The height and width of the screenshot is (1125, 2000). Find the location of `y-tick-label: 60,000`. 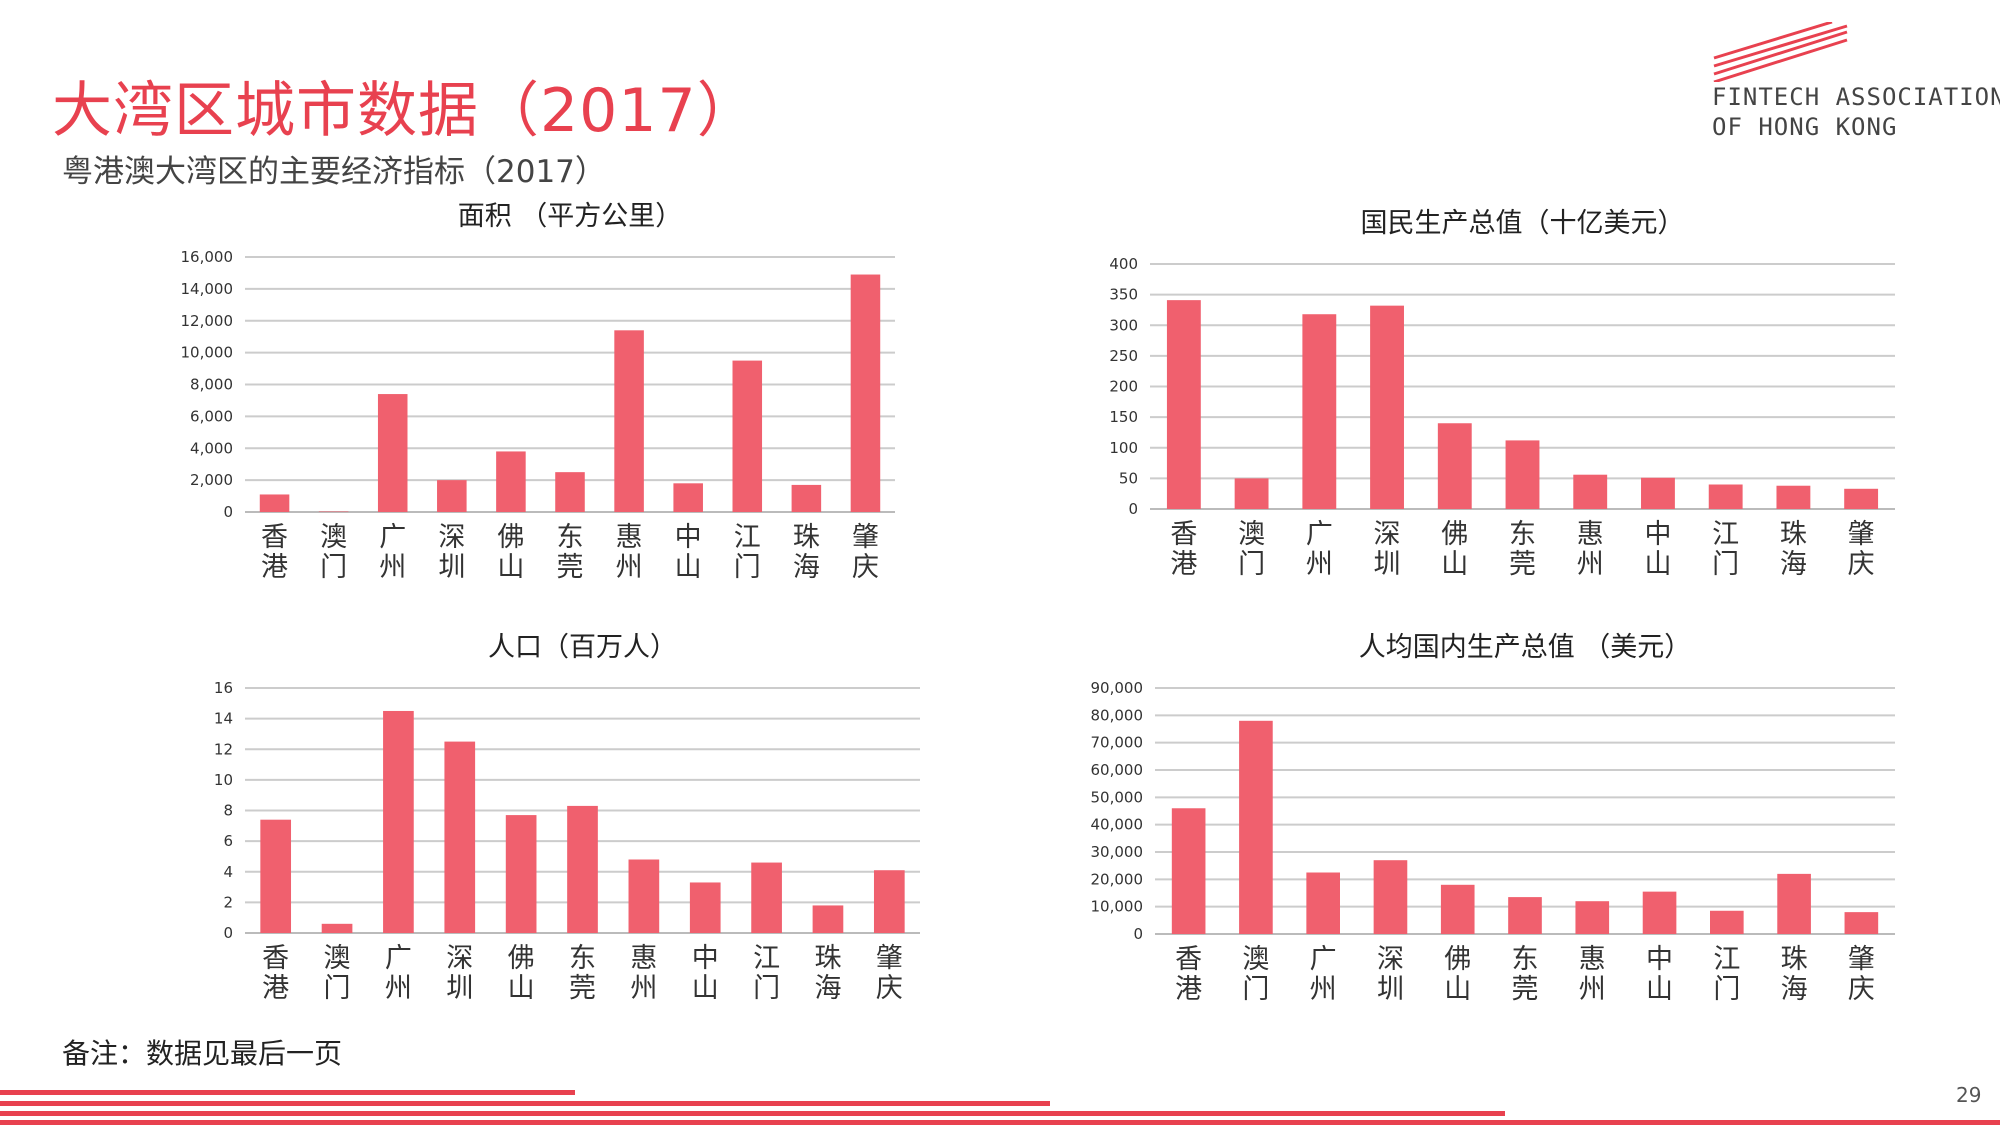

y-tick-label: 60,000 is located at coordinates (1117, 770).